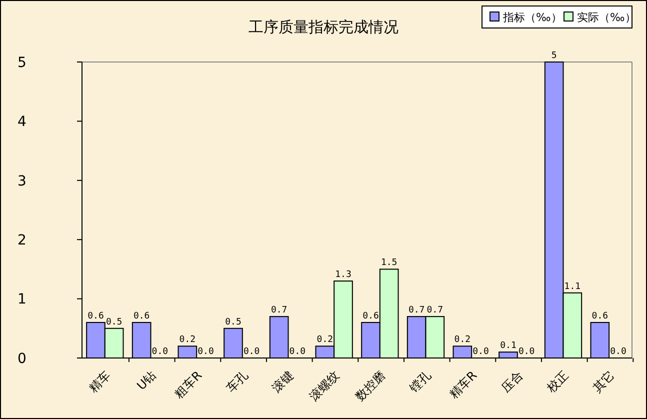  Describe the element at coordinates (463, 384) in the screenshot. I see `x-tick-label: 精车R` at that location.